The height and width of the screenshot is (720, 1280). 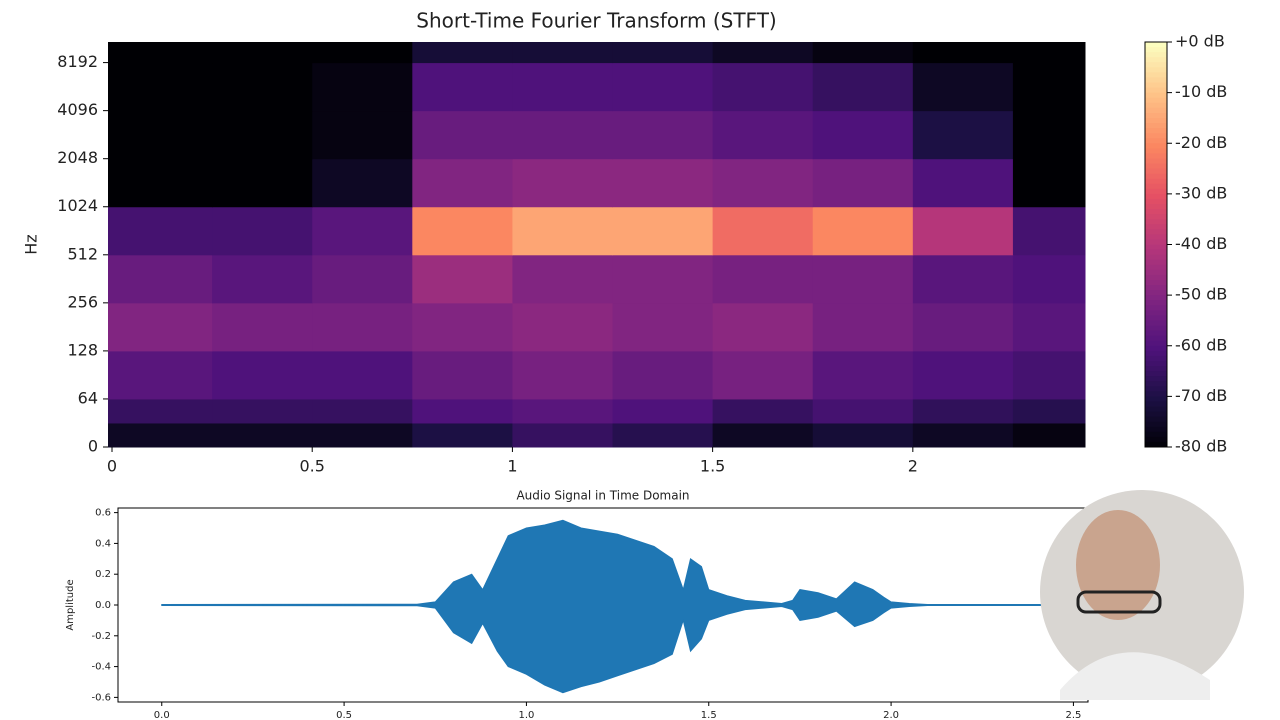 What do you see at coordinates (93, 446) in the screenshot?
I see `y-tick-label: 0` at bounding box center [93, 446].